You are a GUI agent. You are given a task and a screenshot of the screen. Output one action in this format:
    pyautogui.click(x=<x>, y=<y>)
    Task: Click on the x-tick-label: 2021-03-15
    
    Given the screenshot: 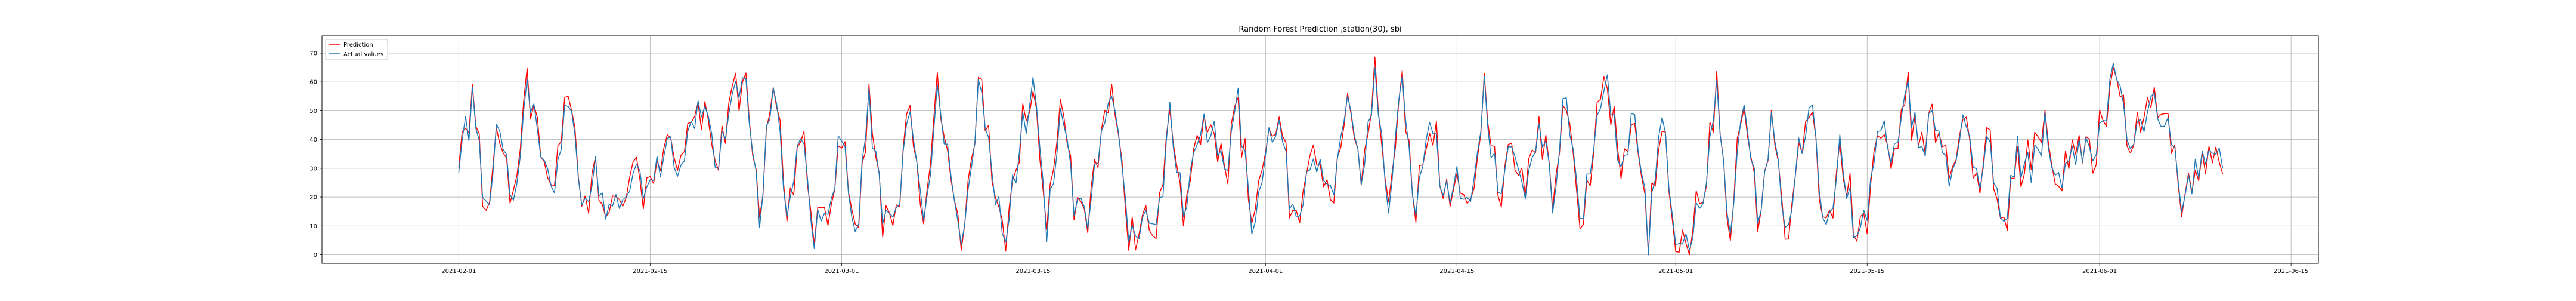 What is the action you would take?
    pyautogui.click(x=1032, y=271)
    